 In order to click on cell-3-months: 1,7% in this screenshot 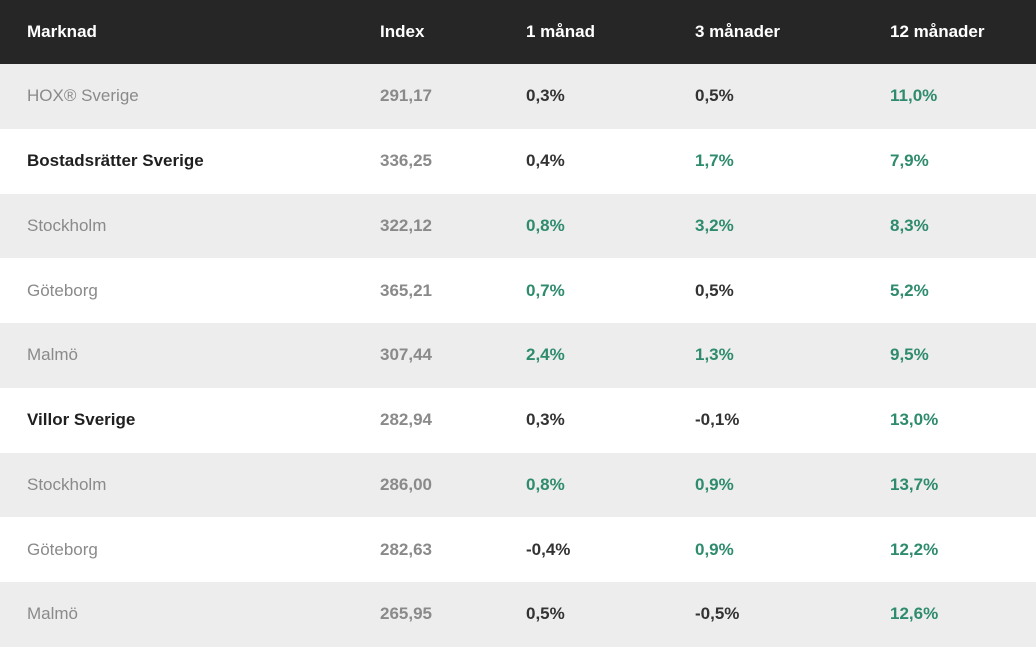, I will do `click(714, 161)`.